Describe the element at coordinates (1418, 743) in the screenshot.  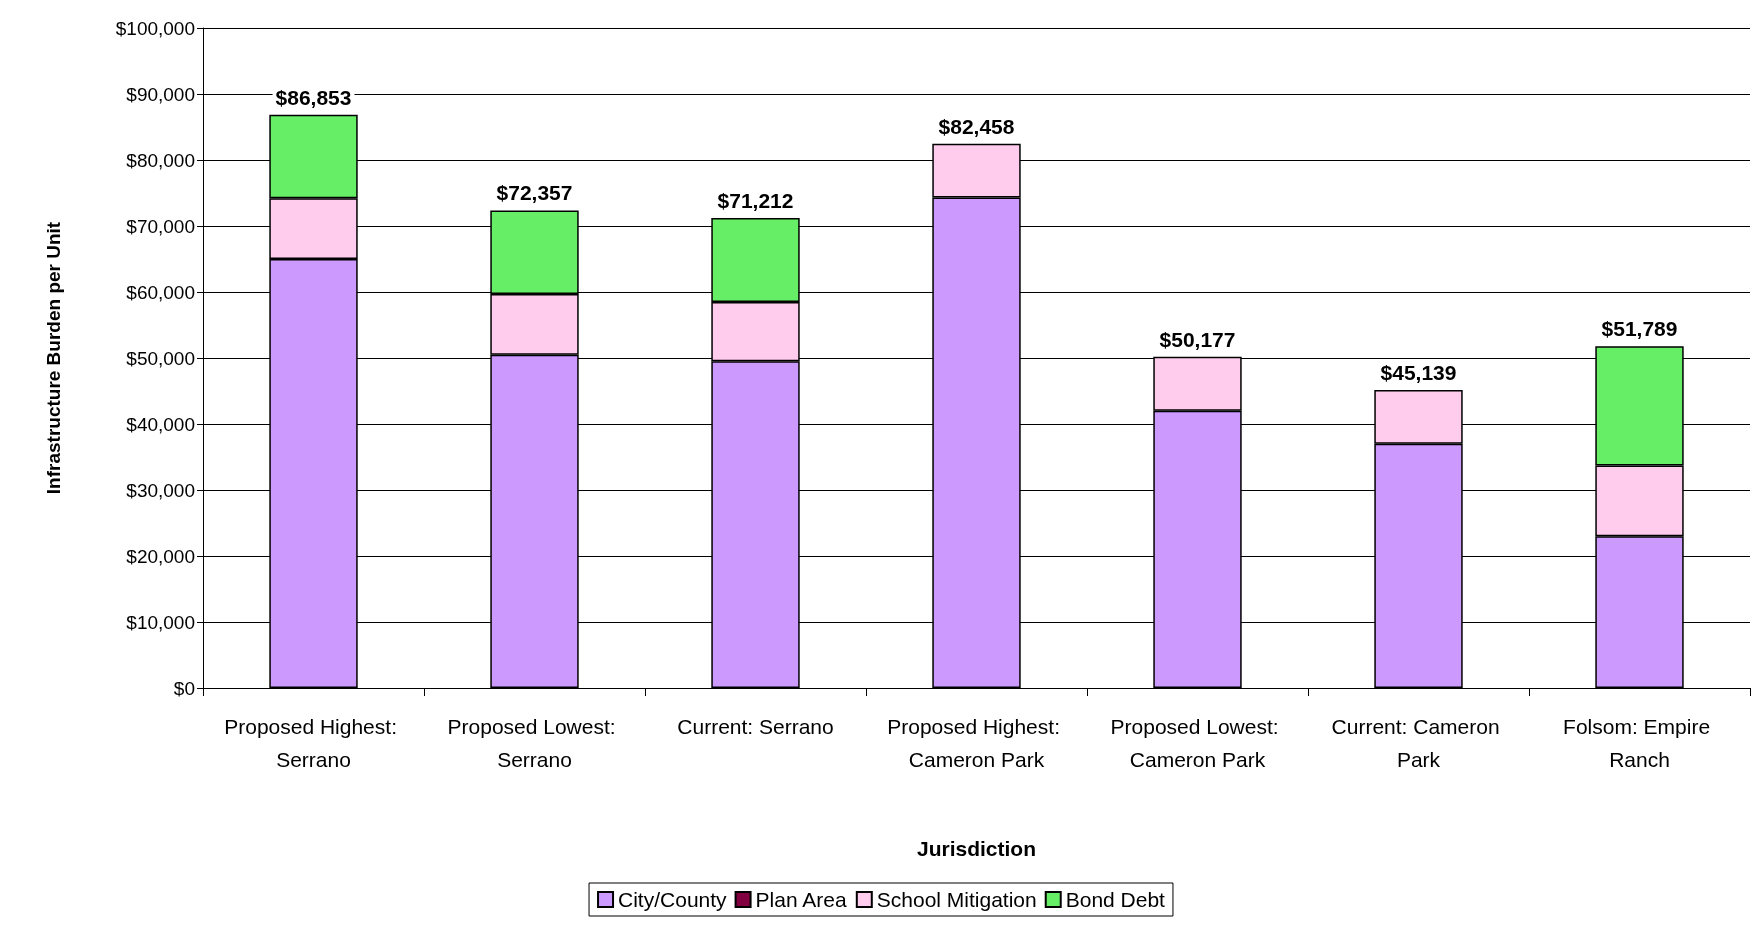
I see `x-tick-label: Current: Cameron Park` at that location.